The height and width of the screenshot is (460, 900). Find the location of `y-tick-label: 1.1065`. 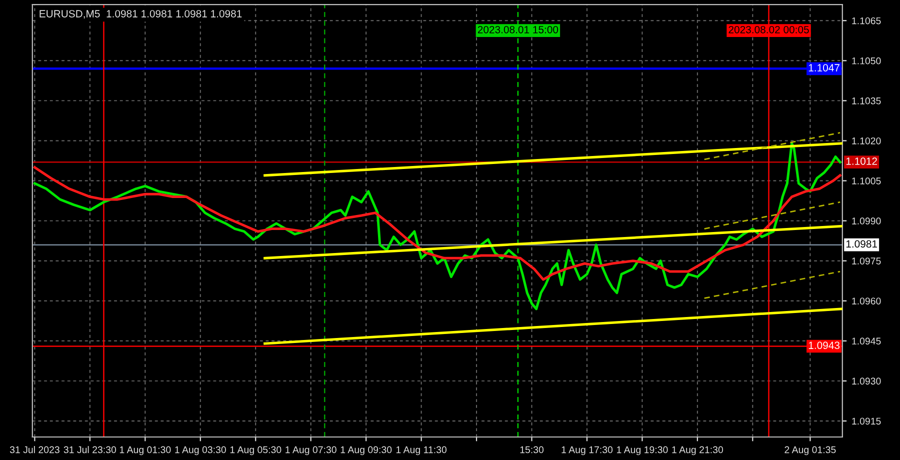

y-tick-label: 1.1065 is located at coordinates (866, 20).